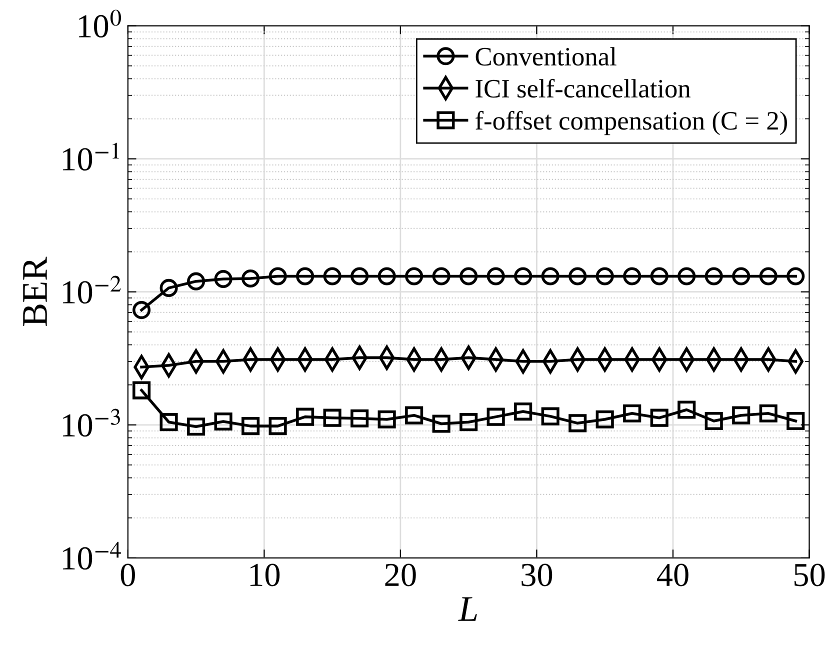  What do you see at coordinates (91, 422) in the screenshot?
I see `y-tick-label: 10$^{−3}$` at bounding box center [91, 422].